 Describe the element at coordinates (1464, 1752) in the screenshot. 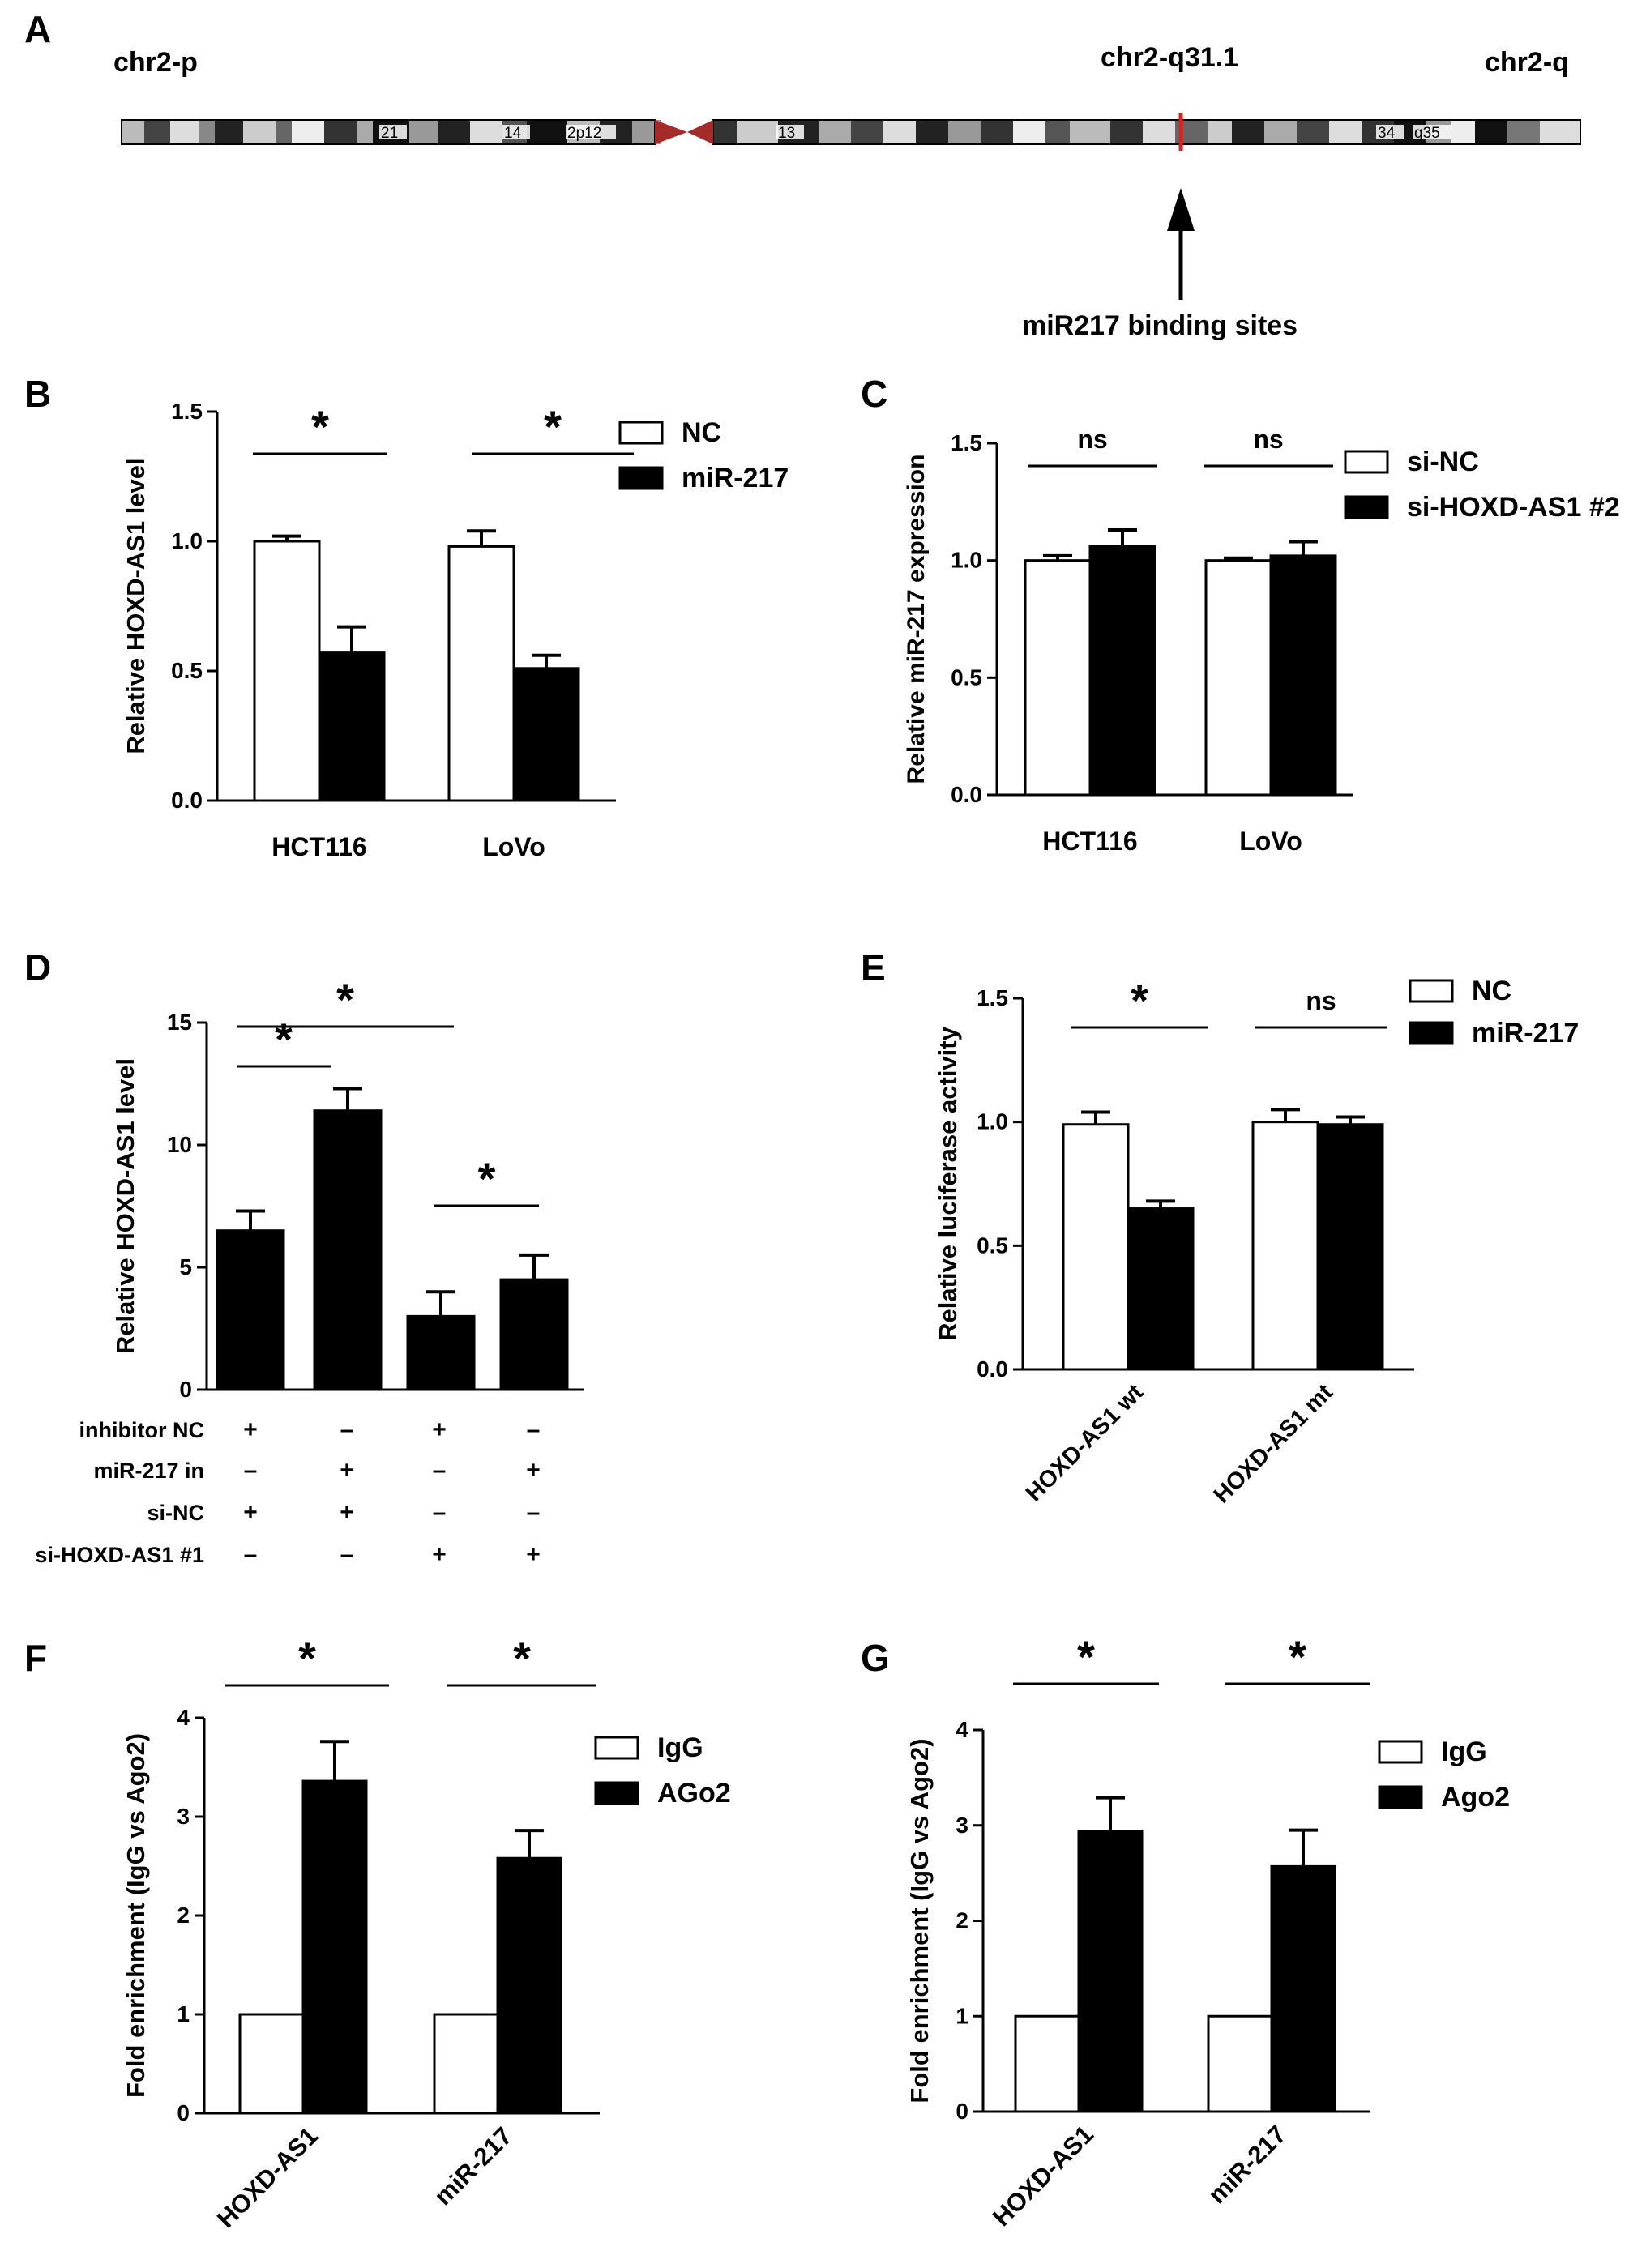

I see `legend-label: IgG` at that location.